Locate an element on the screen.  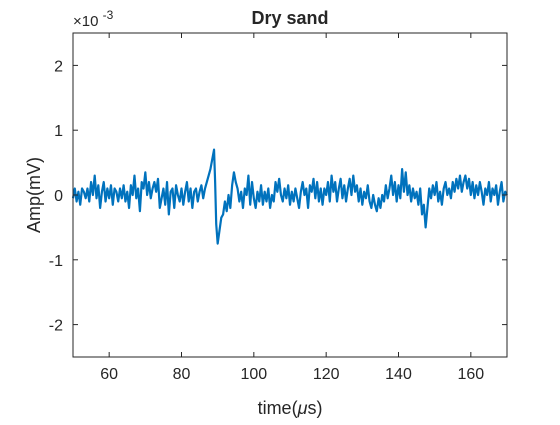
x-tick-label: 60 is located at coordinates (109, 374).